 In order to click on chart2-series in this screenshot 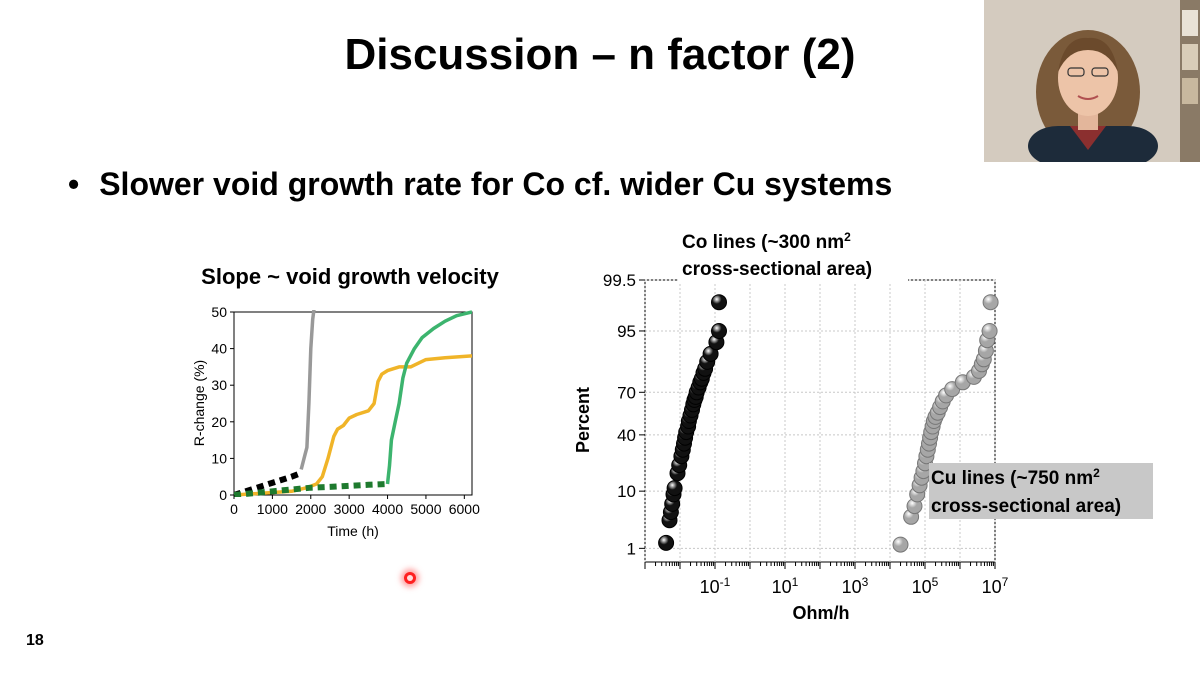, I will do `click(828, 423)`.